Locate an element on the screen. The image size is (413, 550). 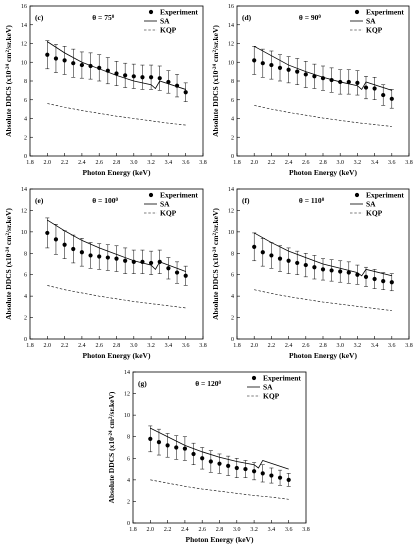
theta-label: θ = 900 is located at coordinates (310, 17).